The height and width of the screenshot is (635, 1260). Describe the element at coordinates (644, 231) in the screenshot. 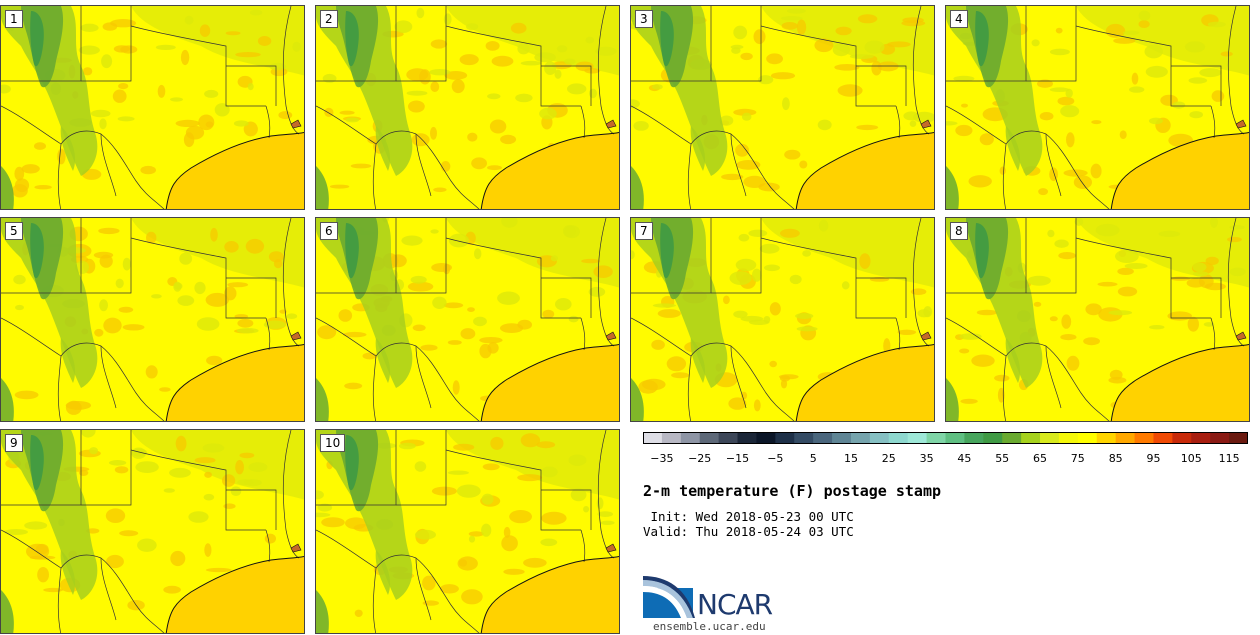

I see `panel-number-label: 7` at that location.